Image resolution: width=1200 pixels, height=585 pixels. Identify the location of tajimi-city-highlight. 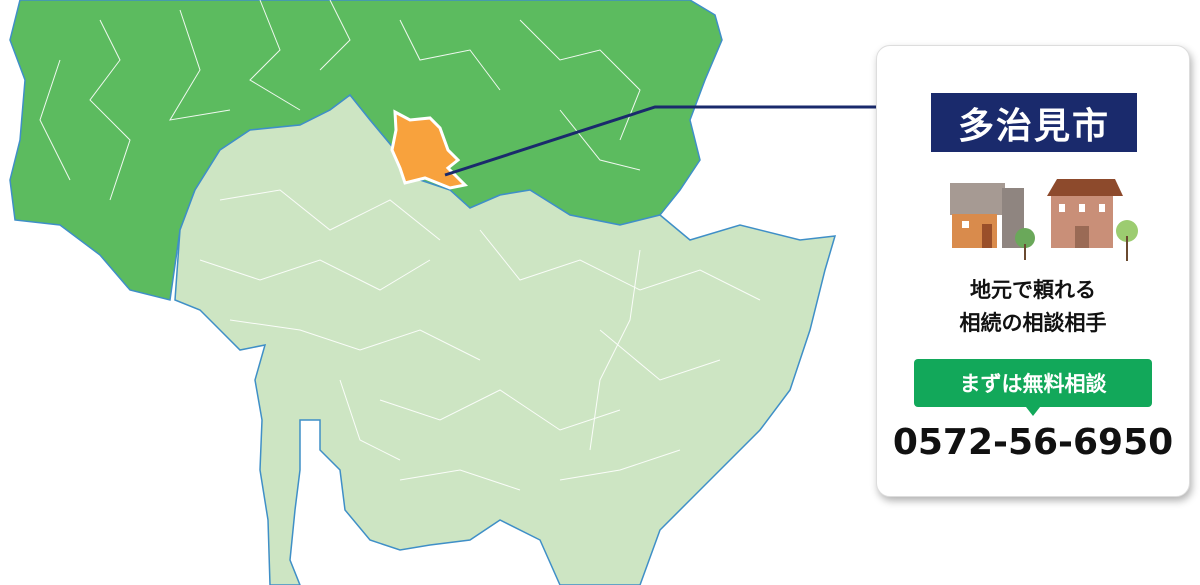
(429, 149).